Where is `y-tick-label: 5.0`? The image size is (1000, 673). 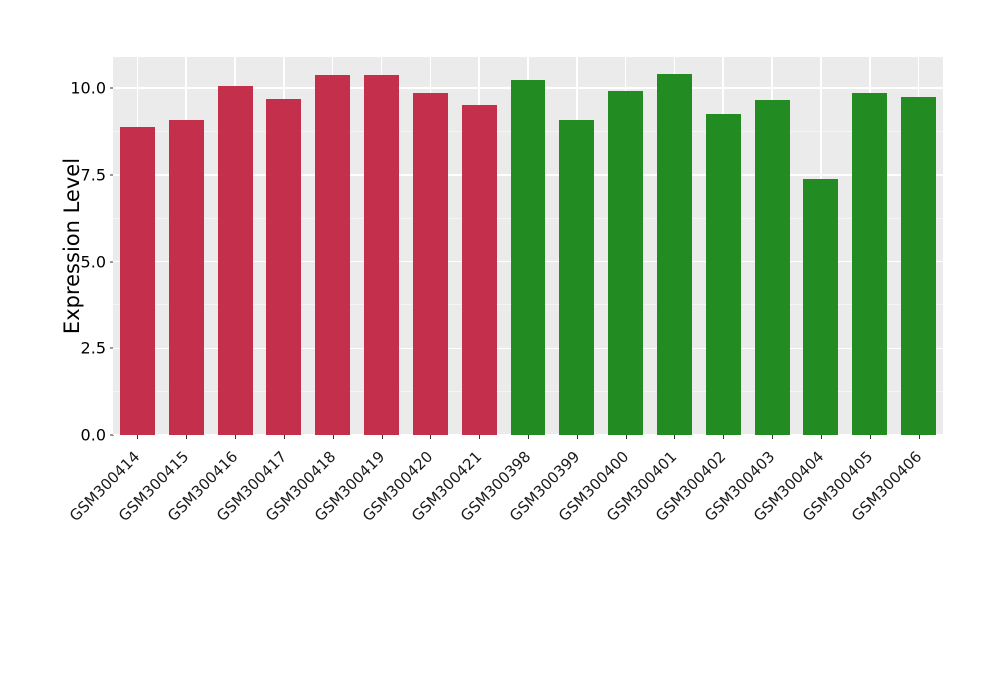
y-tick-label: 5.0 is located at coordinates (93, 262).